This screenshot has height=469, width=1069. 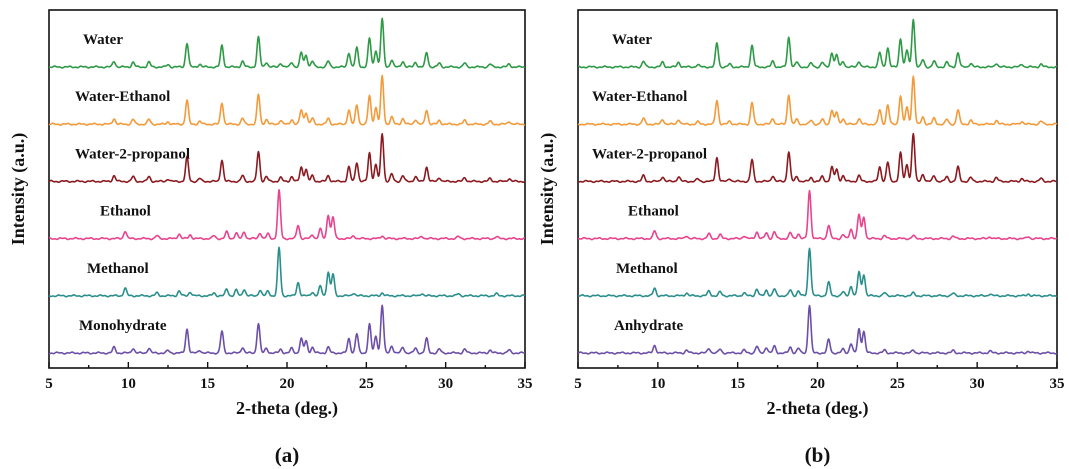 What do you see at coordinates (649, 326) in the screenshot?
I see `series-label: Anhydrate` at bounding box center [649, 326].